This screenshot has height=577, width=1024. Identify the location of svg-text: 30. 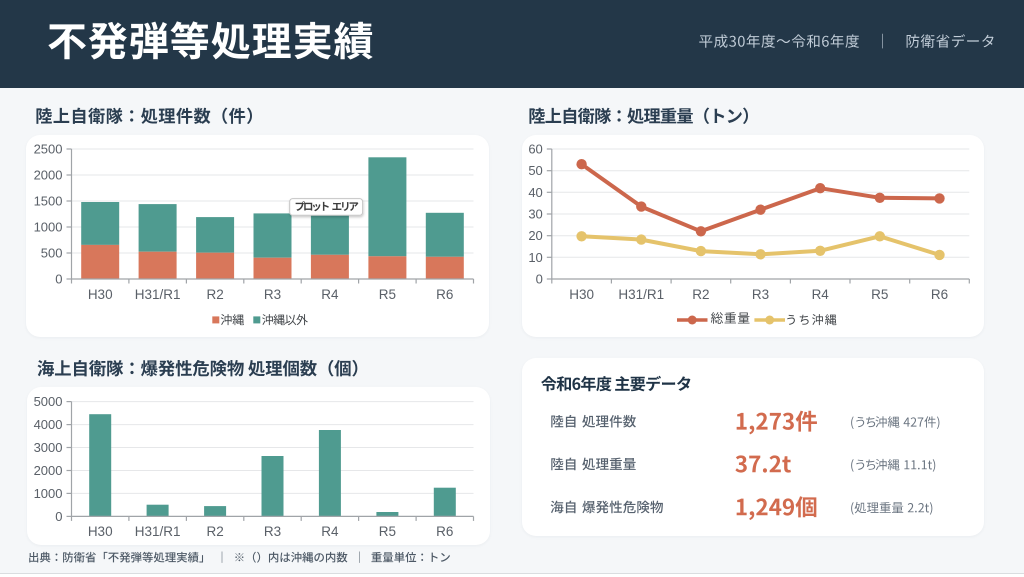
(535, 214).